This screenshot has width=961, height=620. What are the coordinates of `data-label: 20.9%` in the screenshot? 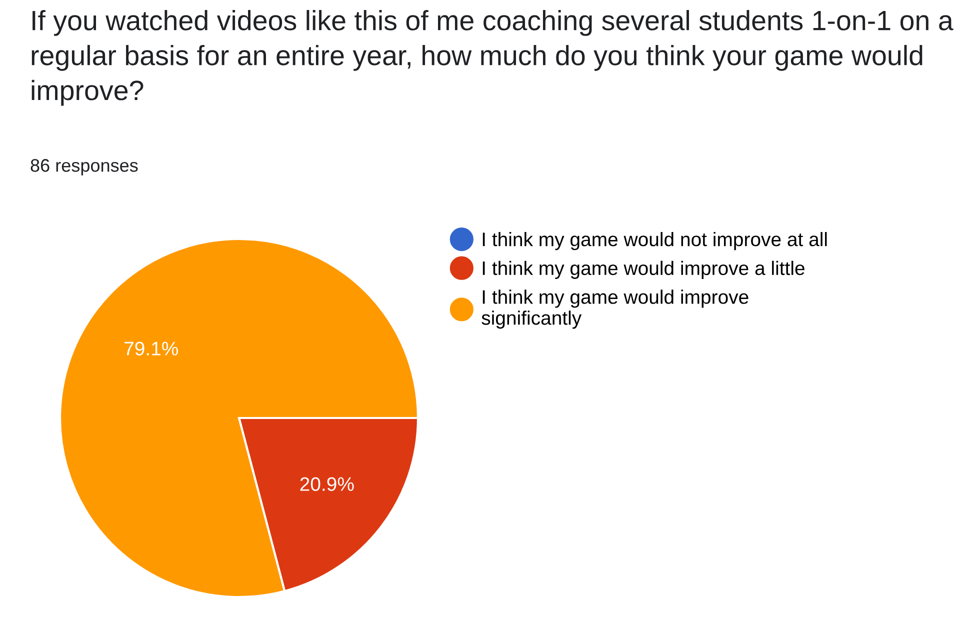 It's located at (327, 484).